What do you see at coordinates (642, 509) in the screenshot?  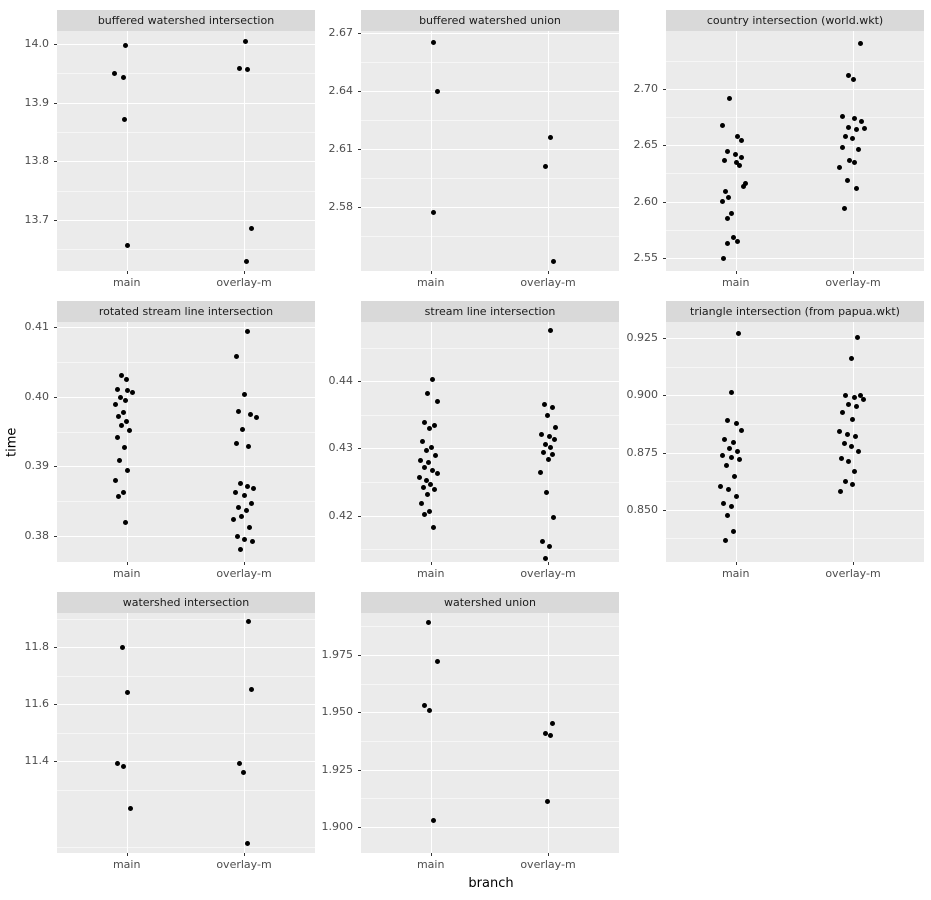 I see `y-tick-label: 0.850` at bounding box center [642, 509].